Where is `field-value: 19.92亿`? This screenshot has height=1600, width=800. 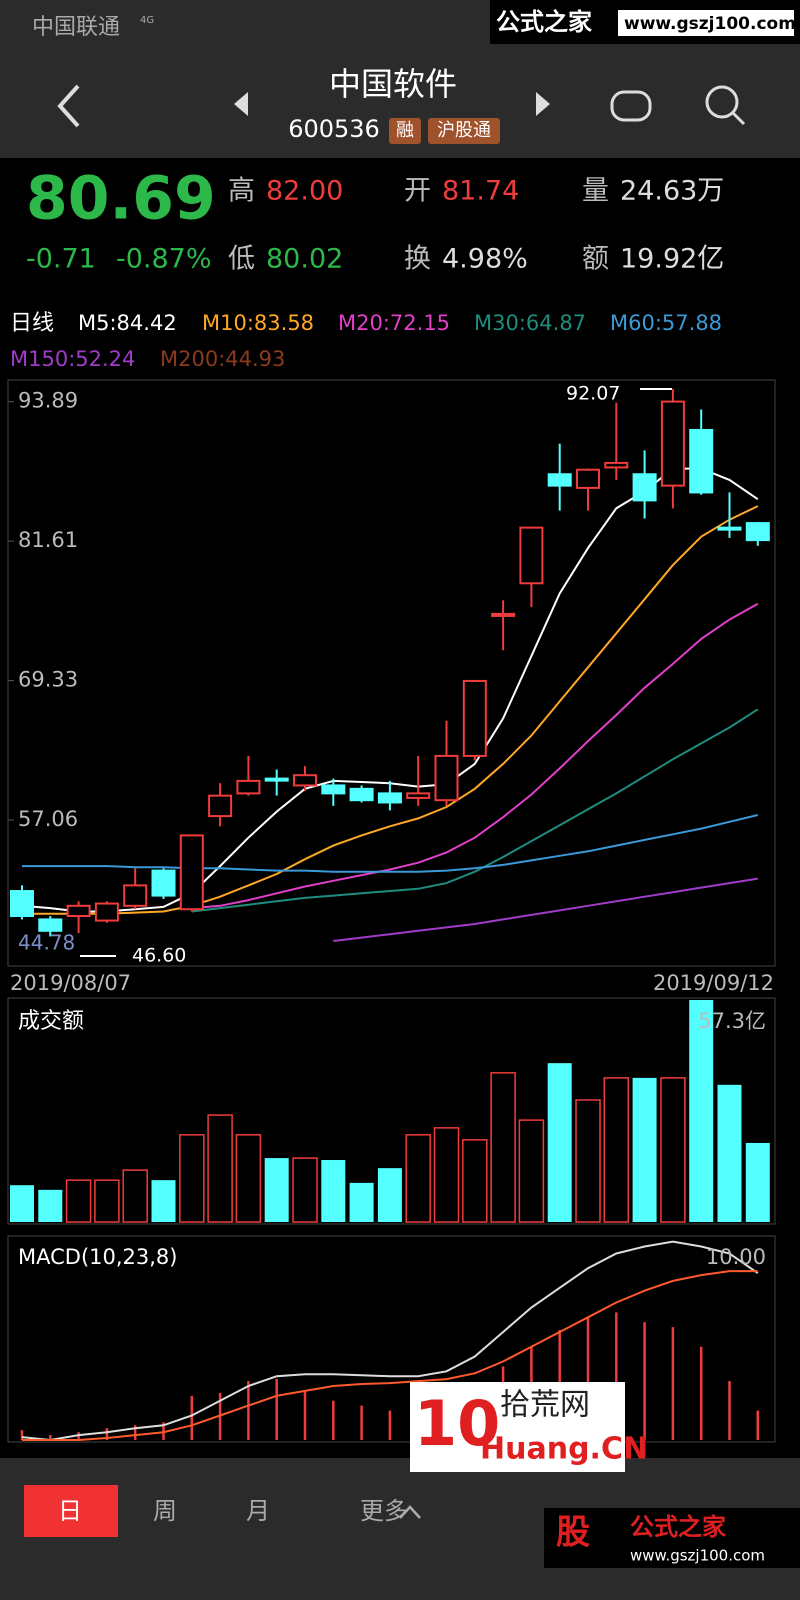 field-value: 19.92亿 is located at coordinates (672, 259).